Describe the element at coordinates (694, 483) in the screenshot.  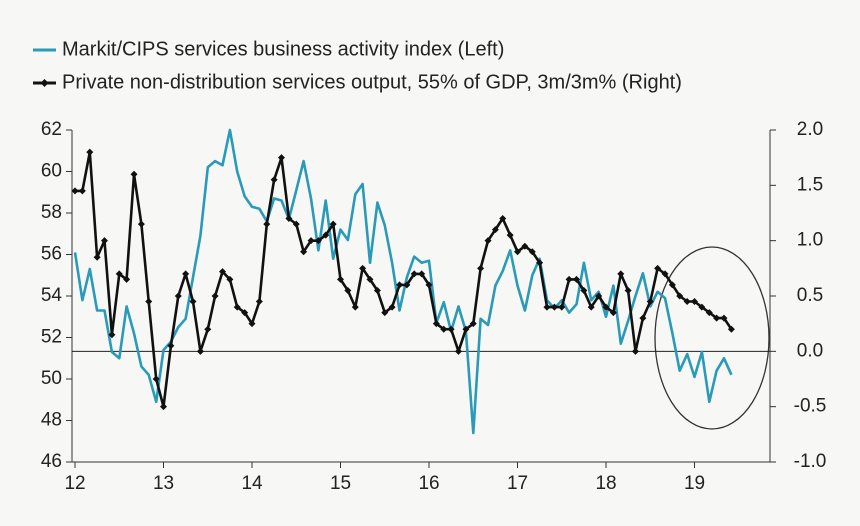
I see `x-tick-label: 19` at that location.